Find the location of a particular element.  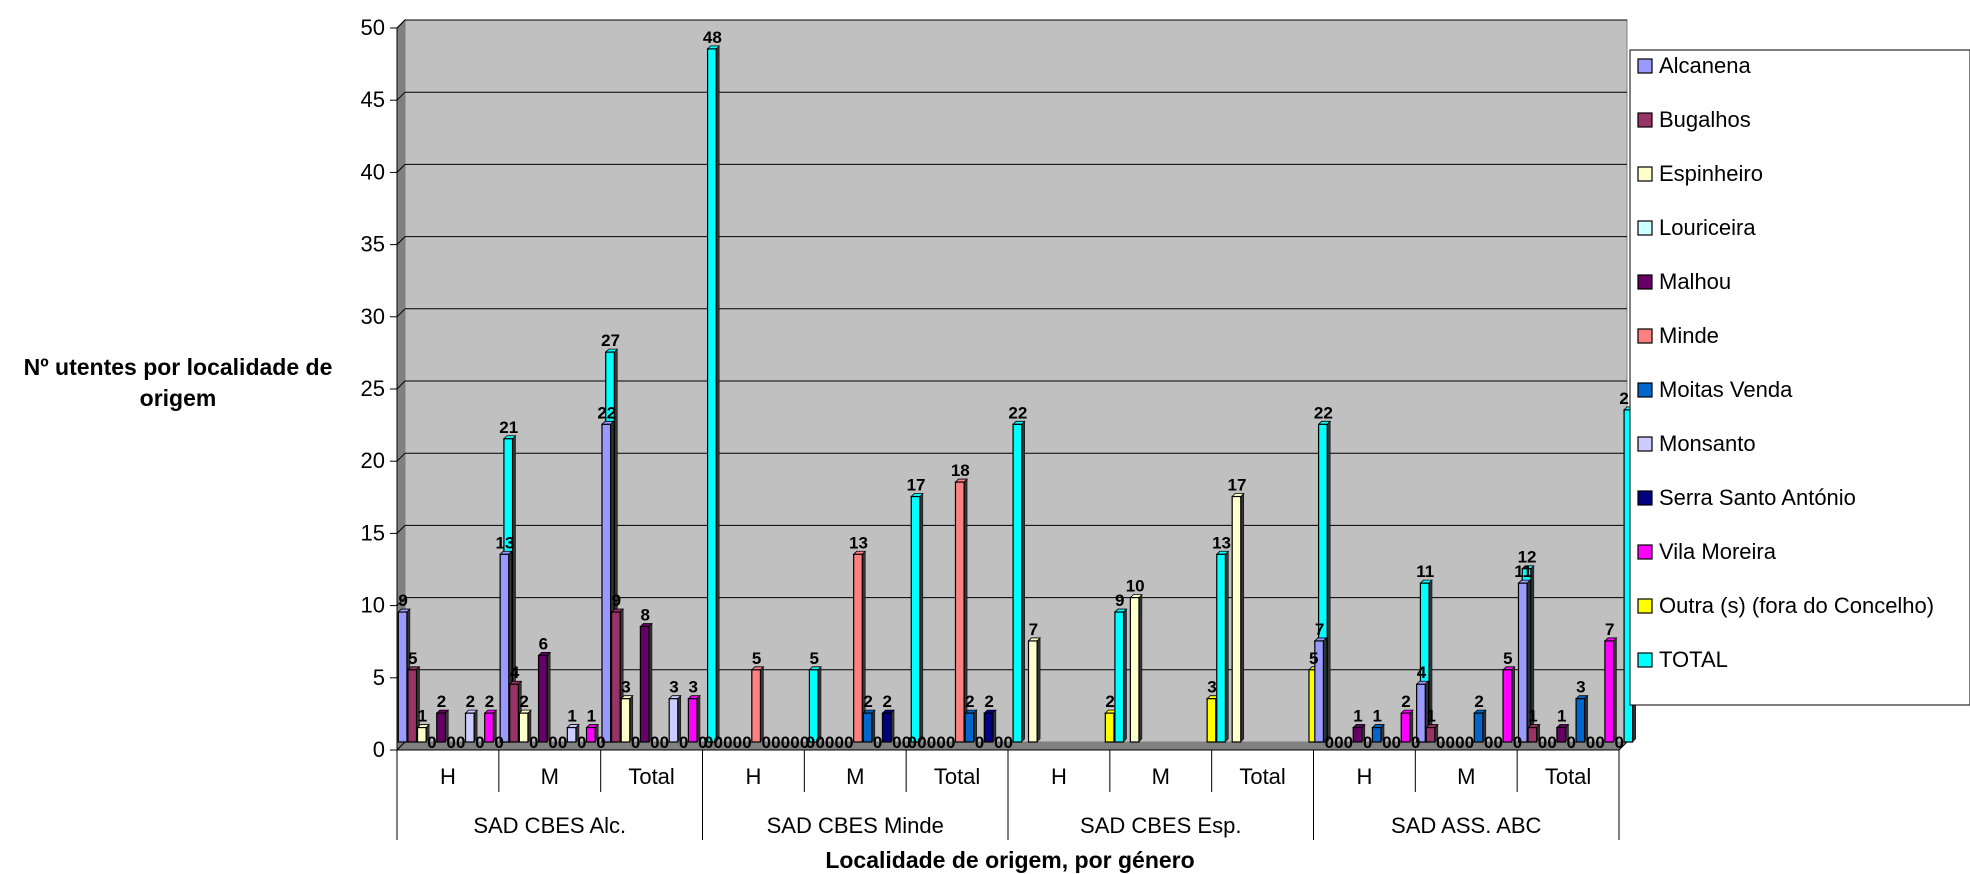

y-axis-title-line-2: origem is located at coordinates (178, 398).